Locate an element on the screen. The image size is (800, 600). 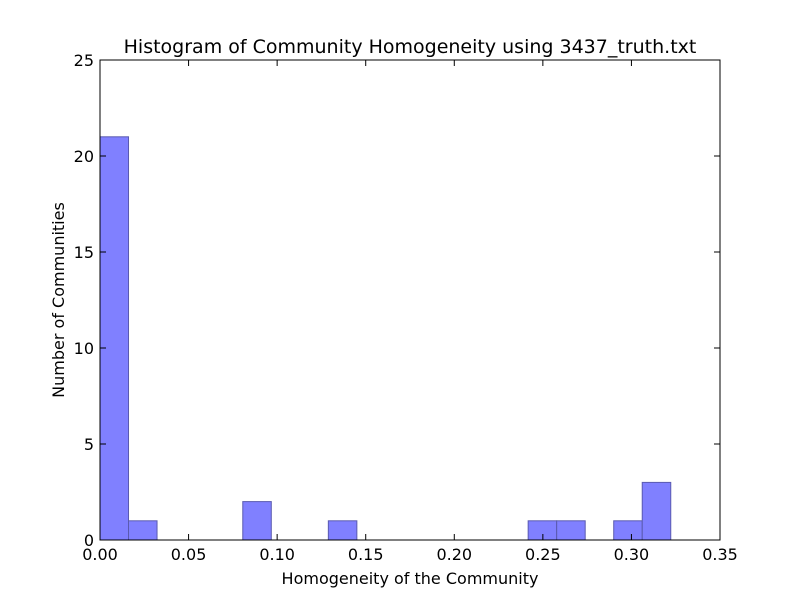
x-tick-label-7: 0.35 is located at coordinates (720, 554).